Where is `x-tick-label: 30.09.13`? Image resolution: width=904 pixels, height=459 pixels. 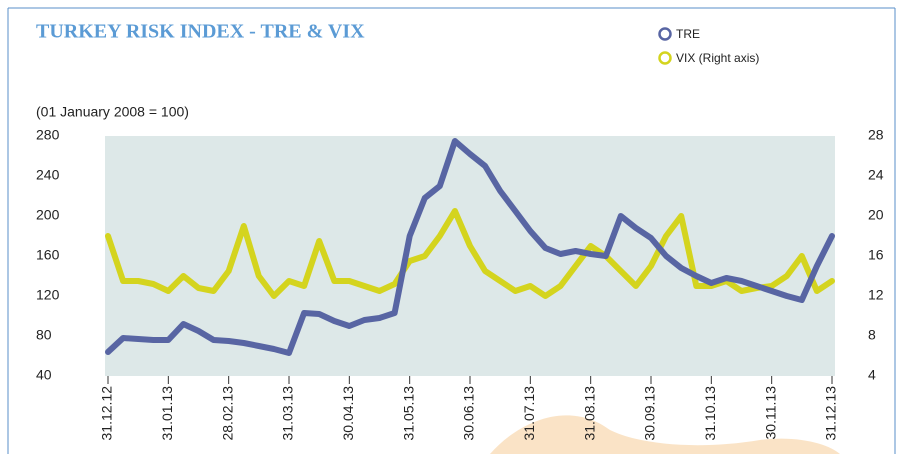 x-tick-label: 30.09.13 is located at coordinates (650, 413).